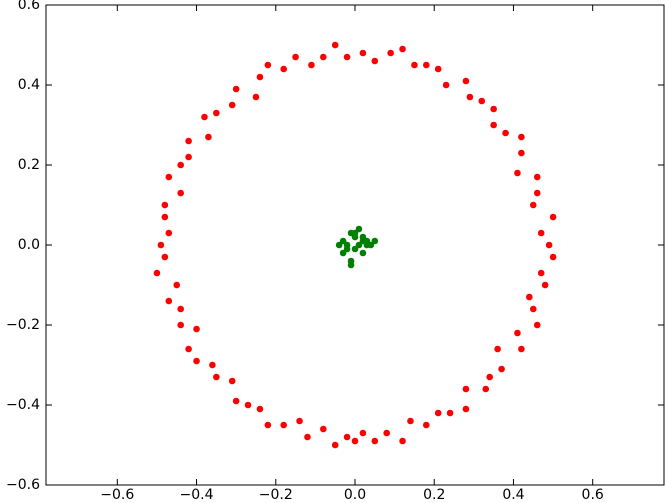 The image size is (665, 503). Describe the element at coordinates (29, 6) in the screenshot. I see `y-tick-label: 0.6` at that location.